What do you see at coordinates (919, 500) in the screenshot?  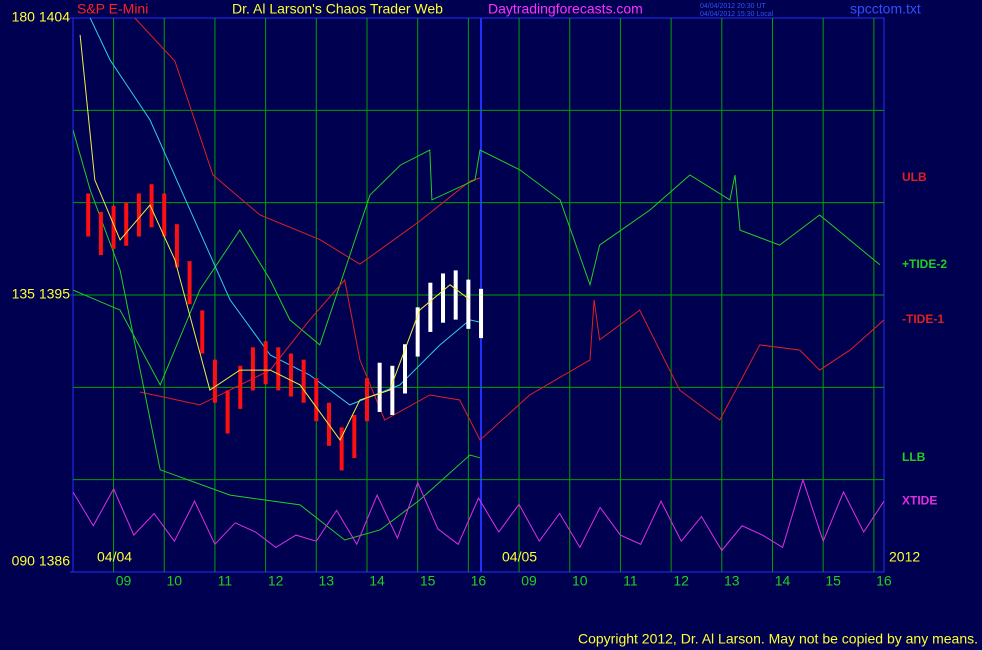 I see `series-label: XTIDE` at bounding box center [919, 500].